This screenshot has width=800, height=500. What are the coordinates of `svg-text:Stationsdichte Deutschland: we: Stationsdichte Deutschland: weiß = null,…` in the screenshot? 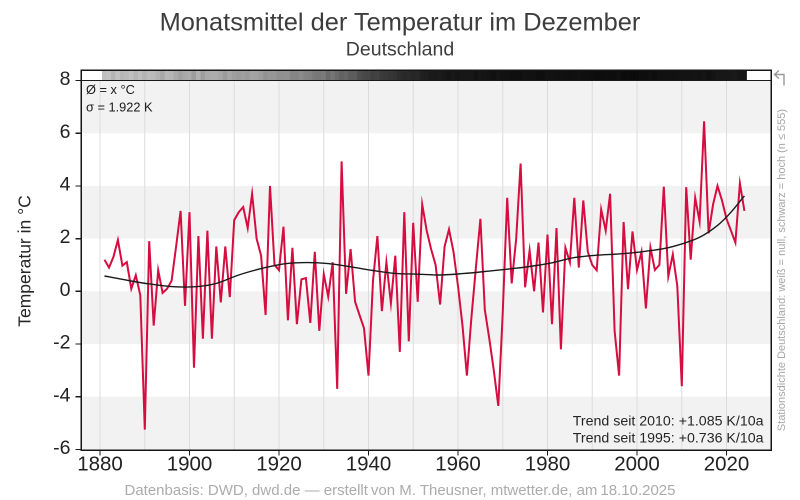 It's located at (782, 270).